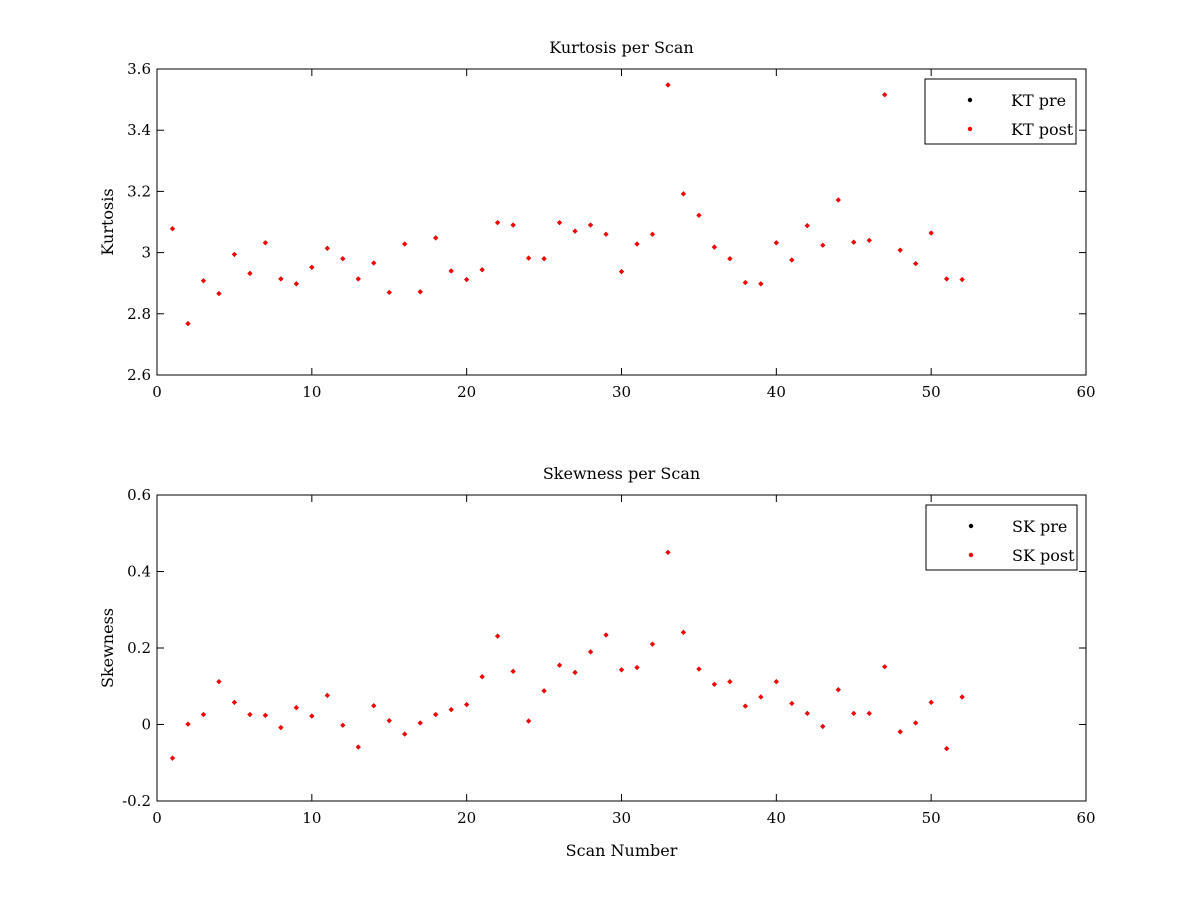 This screenshot has height=905, width=1200. What do you see at coordinates (970, 129) in the screenshot?
I see `legend-marker-kt-post` at bounding box center [970, 129].